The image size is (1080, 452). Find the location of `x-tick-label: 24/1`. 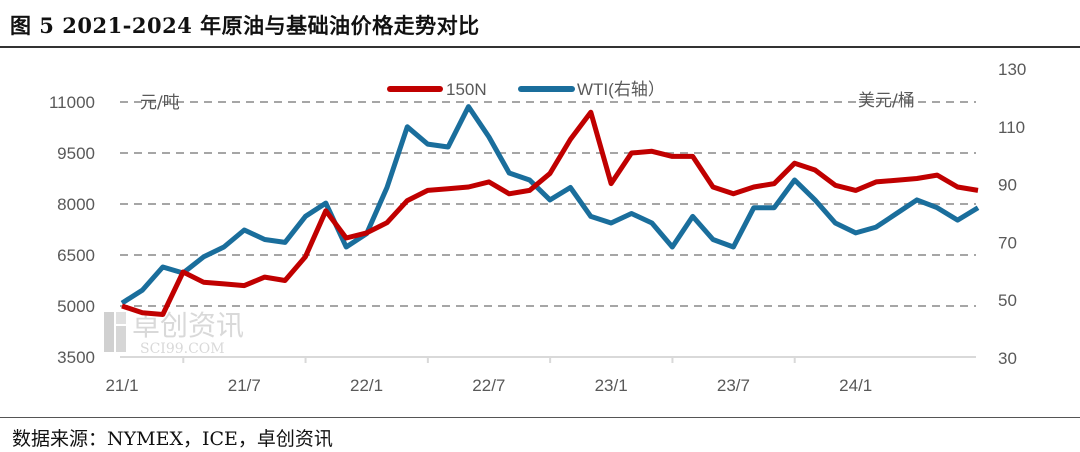

x-tick-label: 24/1 is located at coordinates (855, 385).